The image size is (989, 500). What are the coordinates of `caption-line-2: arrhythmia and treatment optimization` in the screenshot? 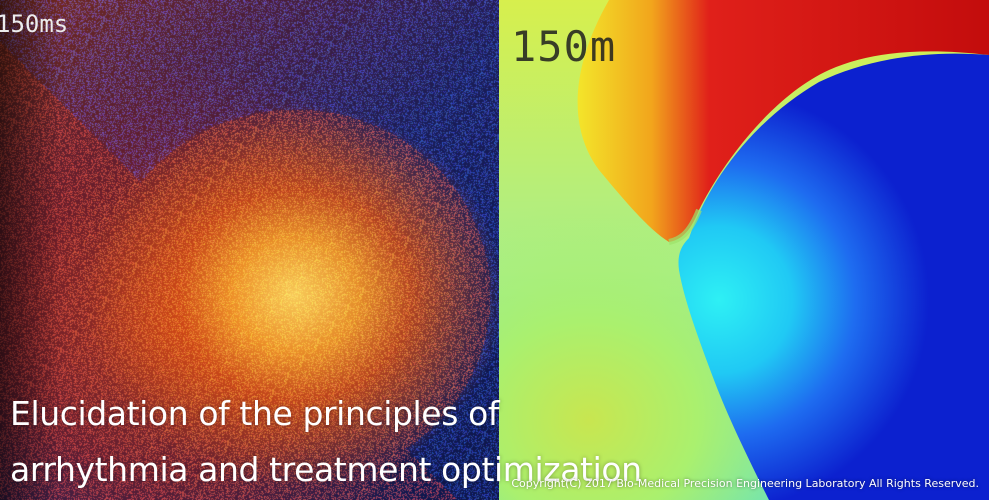 It's located at (326, 469).